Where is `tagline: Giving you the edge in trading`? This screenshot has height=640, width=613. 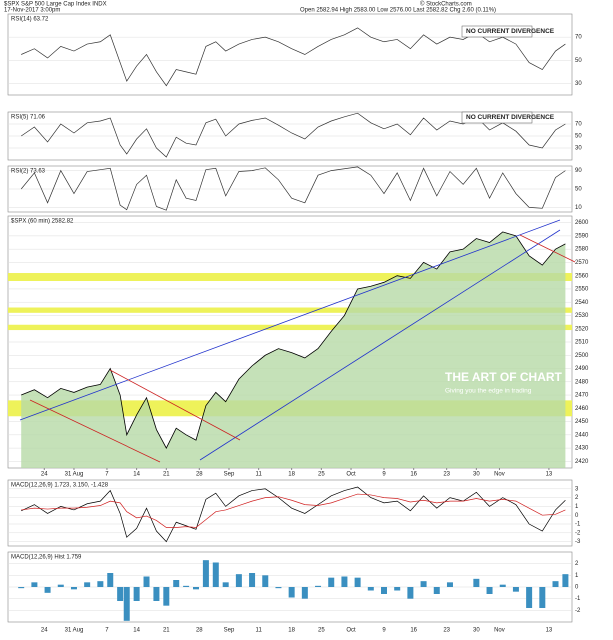
tagline: Giving you the edge in trading is located at coordinates (488, 391).